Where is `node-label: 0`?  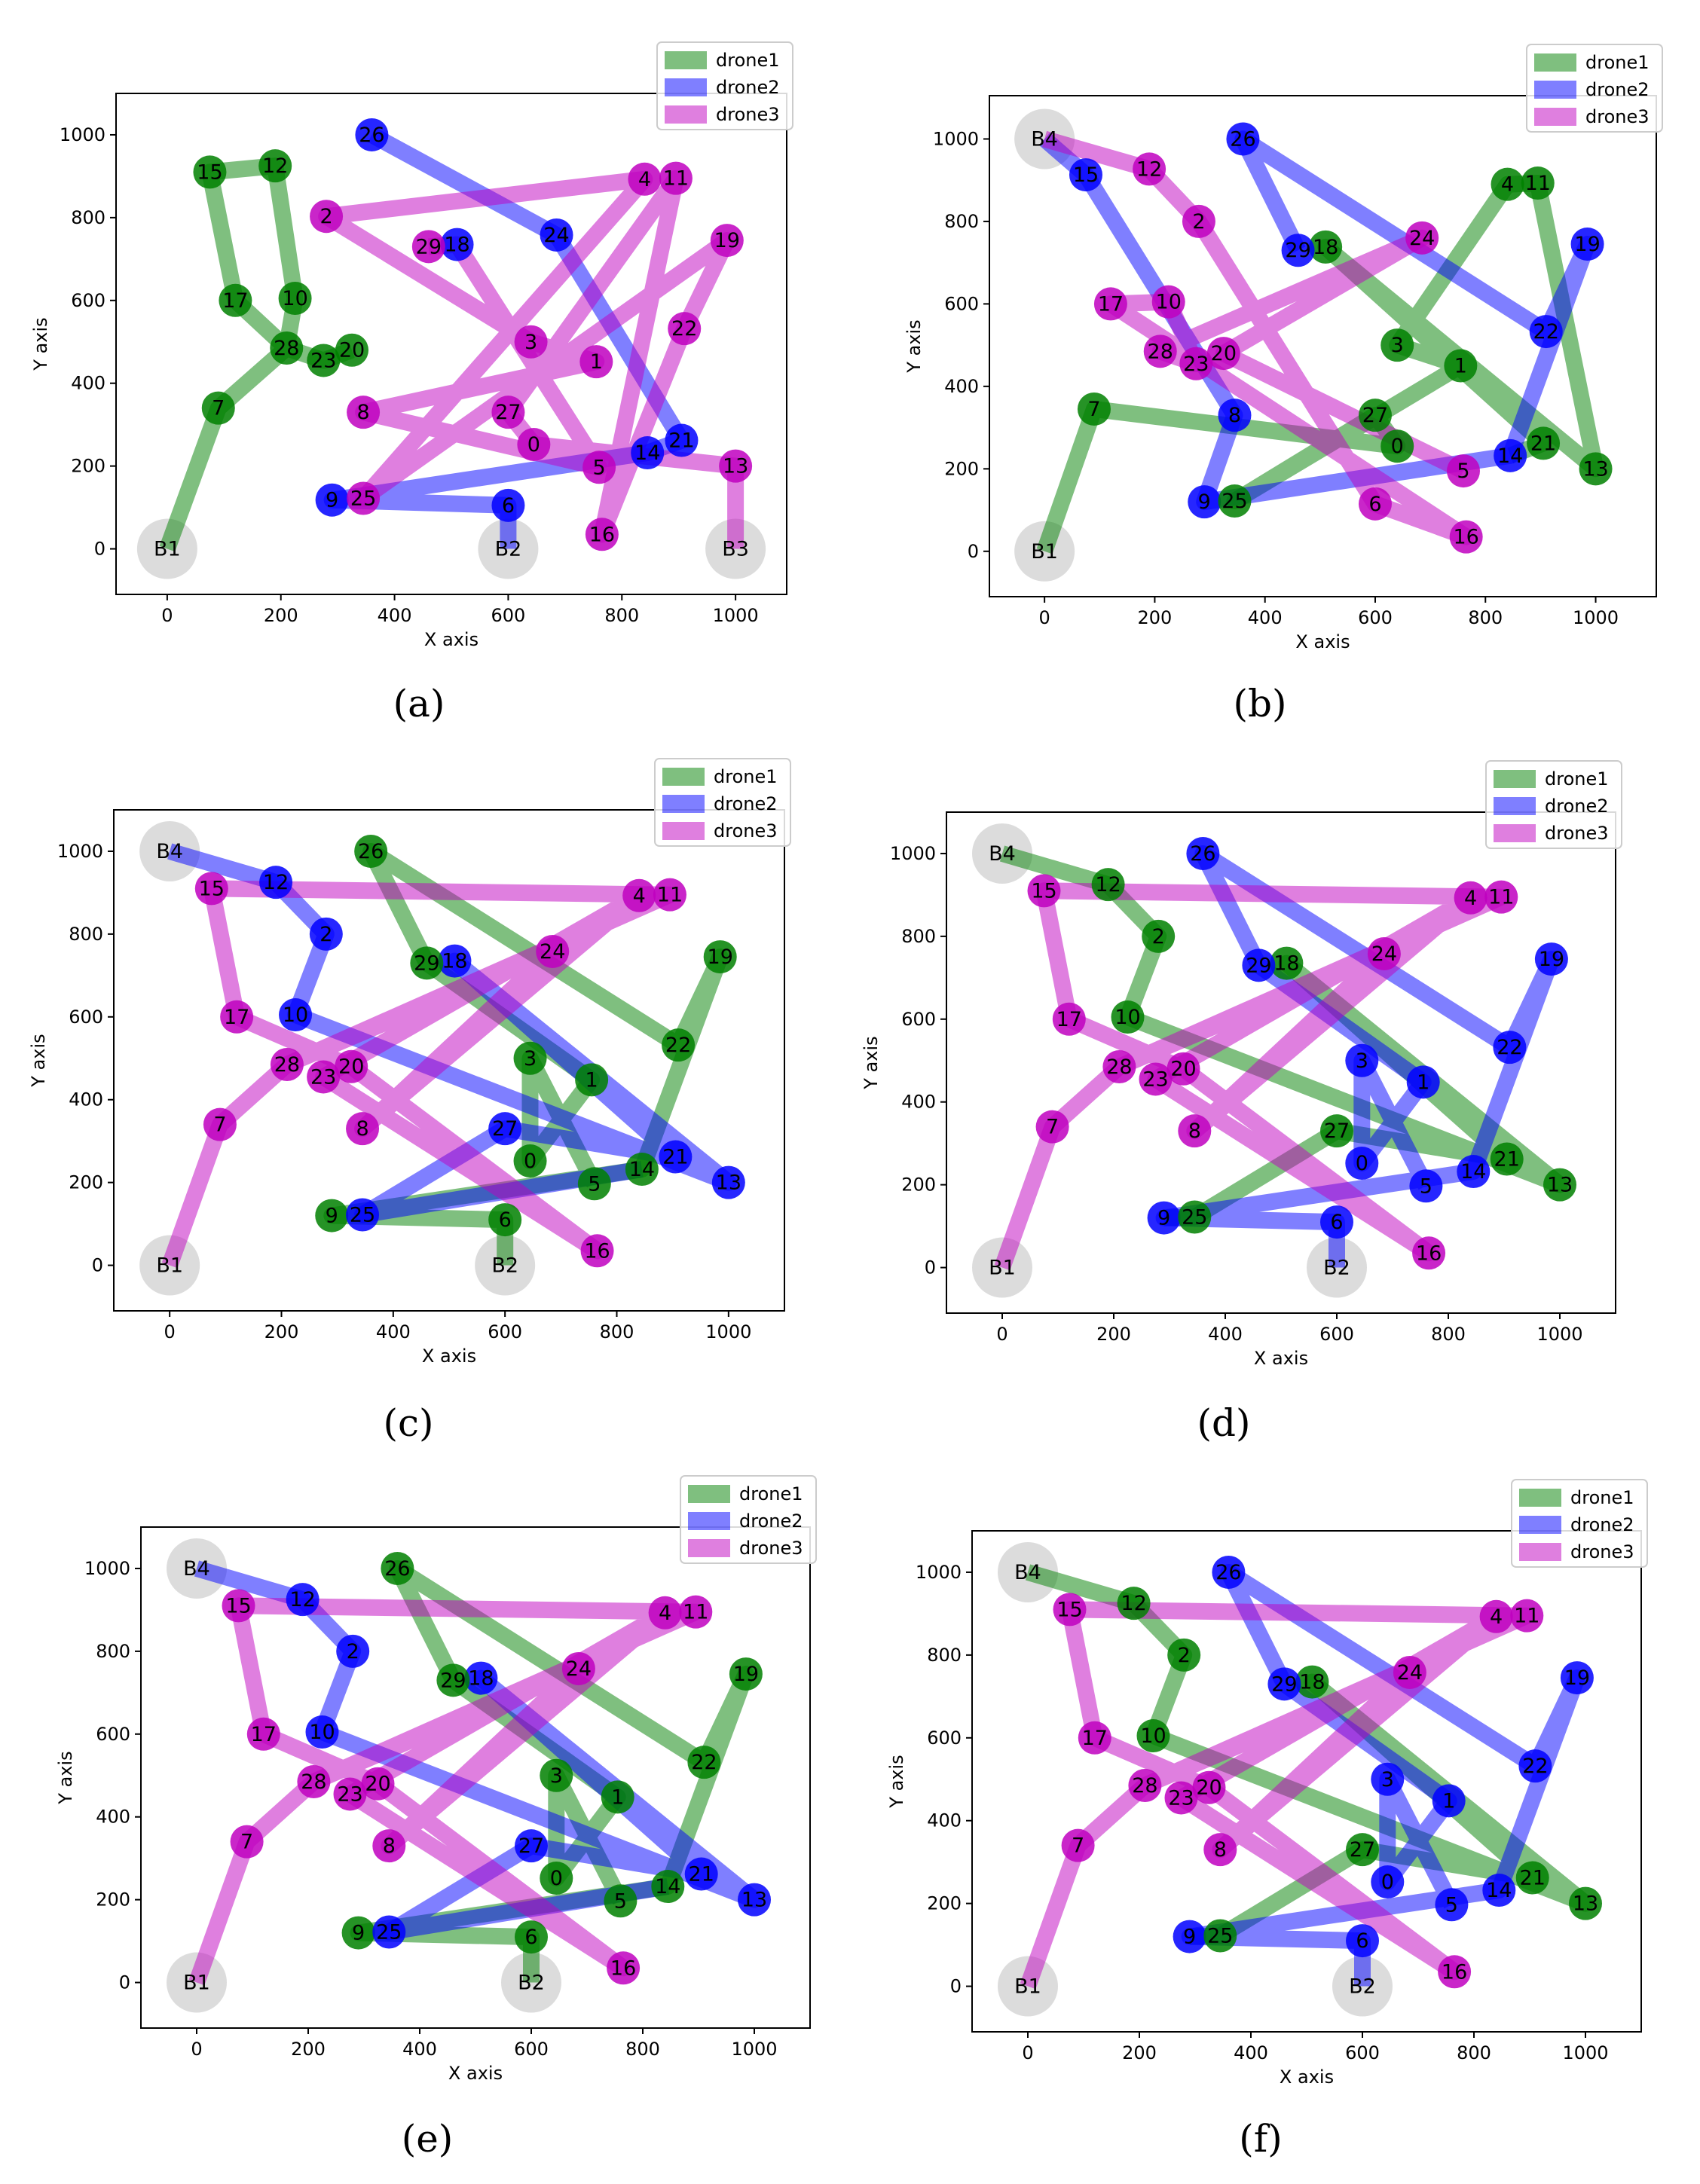 node-label: 0 is located at coordinates (1362, 1163).